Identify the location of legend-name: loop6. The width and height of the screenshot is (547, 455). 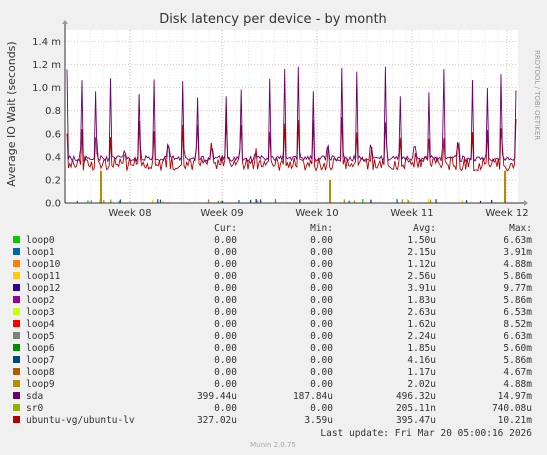
(40, 348).